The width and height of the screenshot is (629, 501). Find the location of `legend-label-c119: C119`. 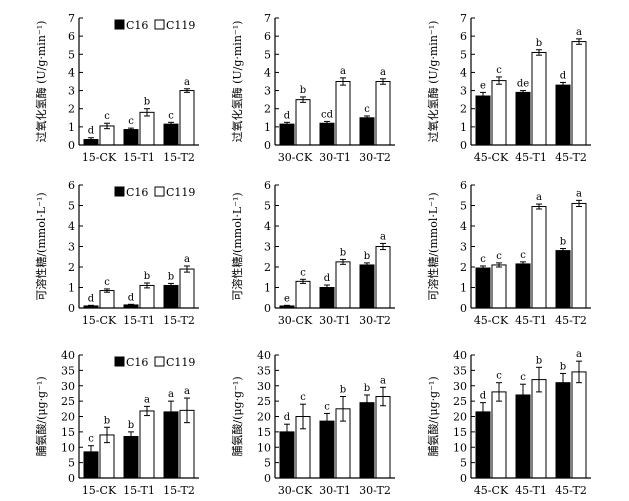

legend-label-c119: C119 is located at coordinates (180, 362).